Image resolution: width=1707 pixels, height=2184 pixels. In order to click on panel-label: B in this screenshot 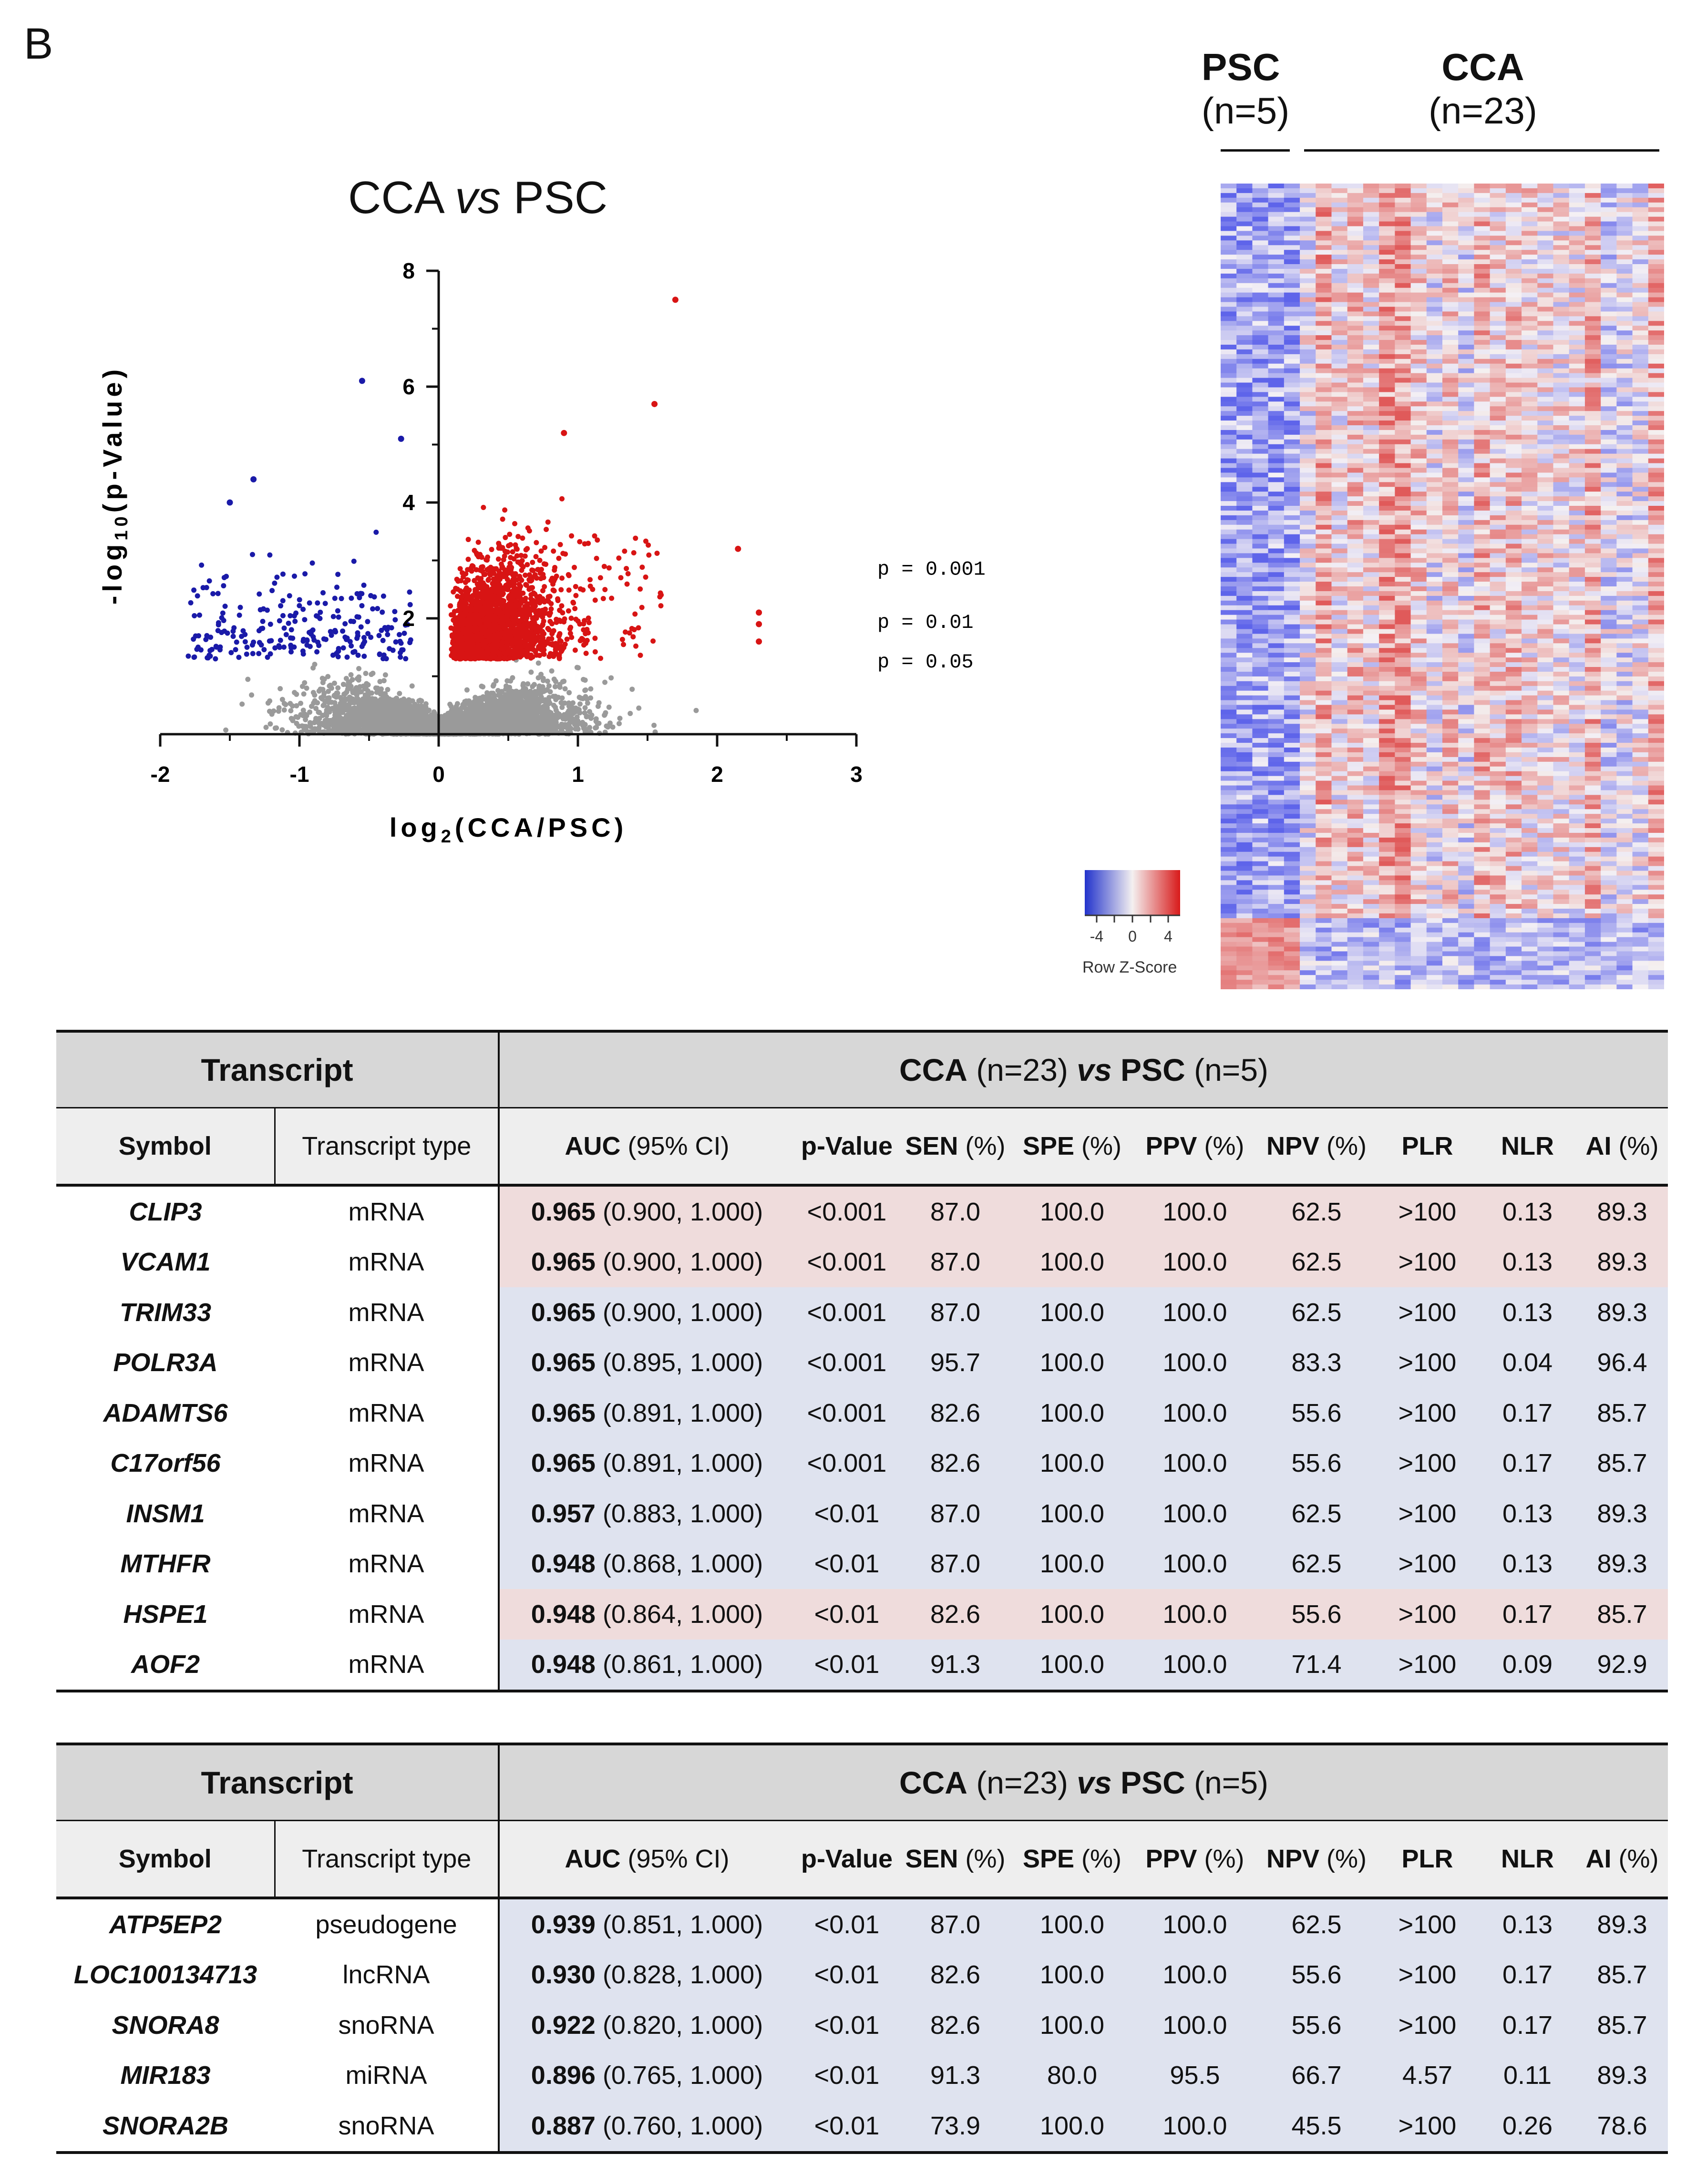, I will do `click(38, 44)`.